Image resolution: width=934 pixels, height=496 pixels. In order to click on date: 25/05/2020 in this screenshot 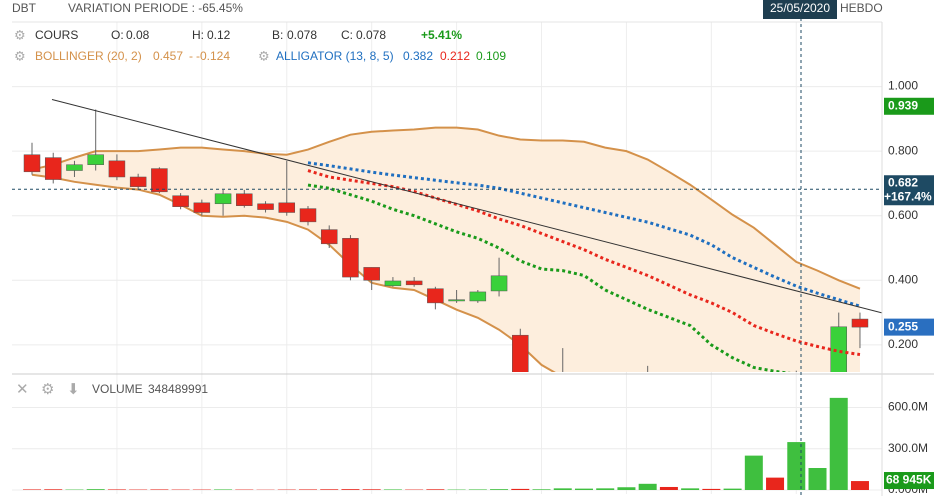, I will do `click(800, 8)`.